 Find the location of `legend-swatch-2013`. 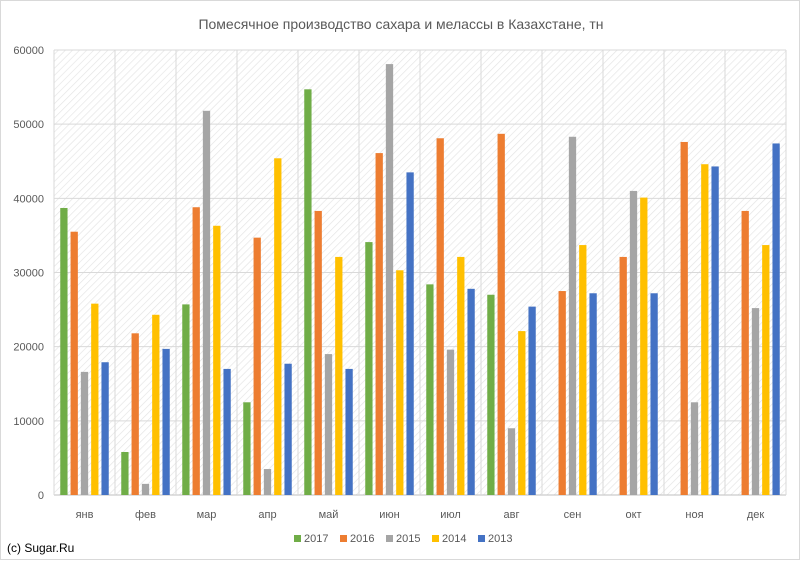

legend-swatch-2013 is located at coordinates (481, 538).